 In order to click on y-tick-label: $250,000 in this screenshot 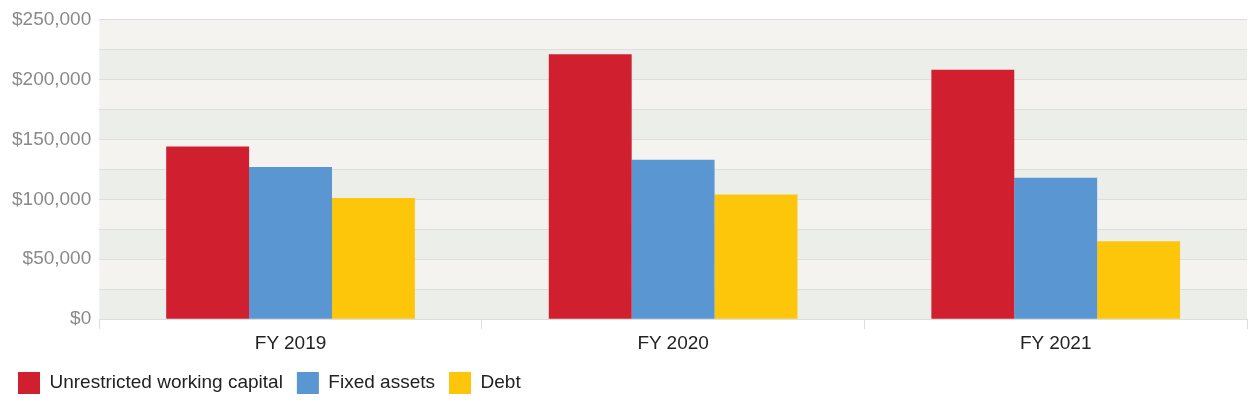, I will do `click(52, 18)`.